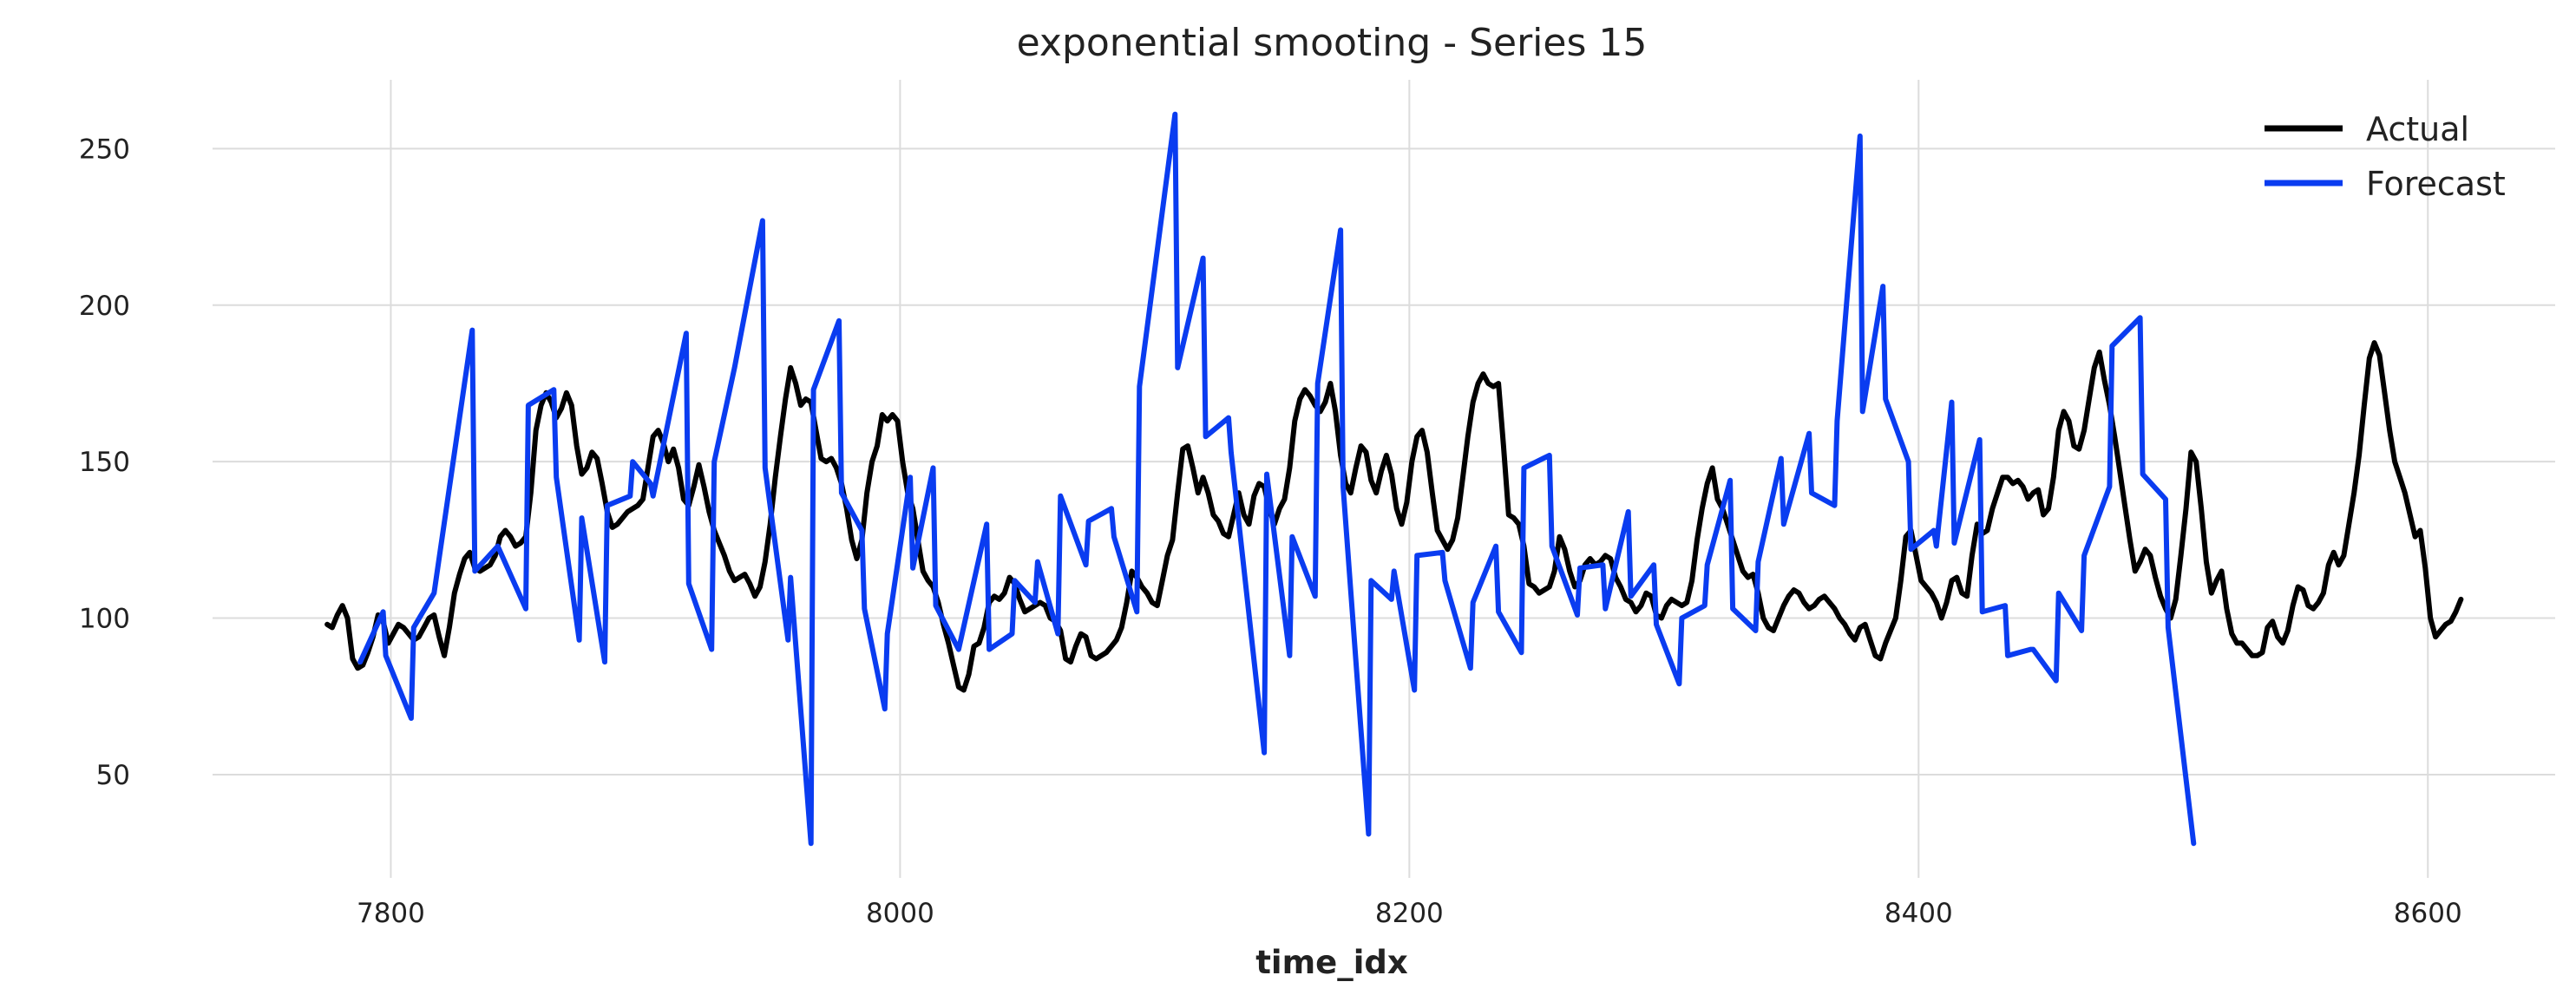 Image resolution: width=2576 pixels, height=1008 pixels. I want to click on y-tick-label: 50, so click(113, 775).